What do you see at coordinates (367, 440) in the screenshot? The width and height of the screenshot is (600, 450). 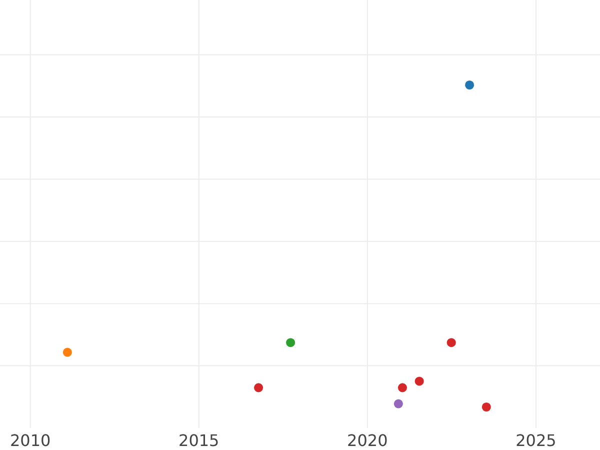 I see `x-tick-label: 2020` at bounding box center [367, 440].